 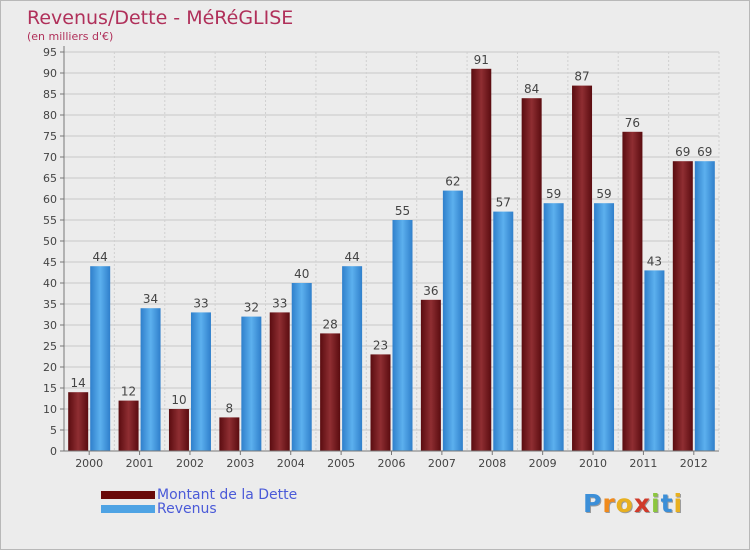 What do you see at coordinates (341, 463) in the screenshot?
I see `x-tick-label: 2005` at bounding box center [341, 463].